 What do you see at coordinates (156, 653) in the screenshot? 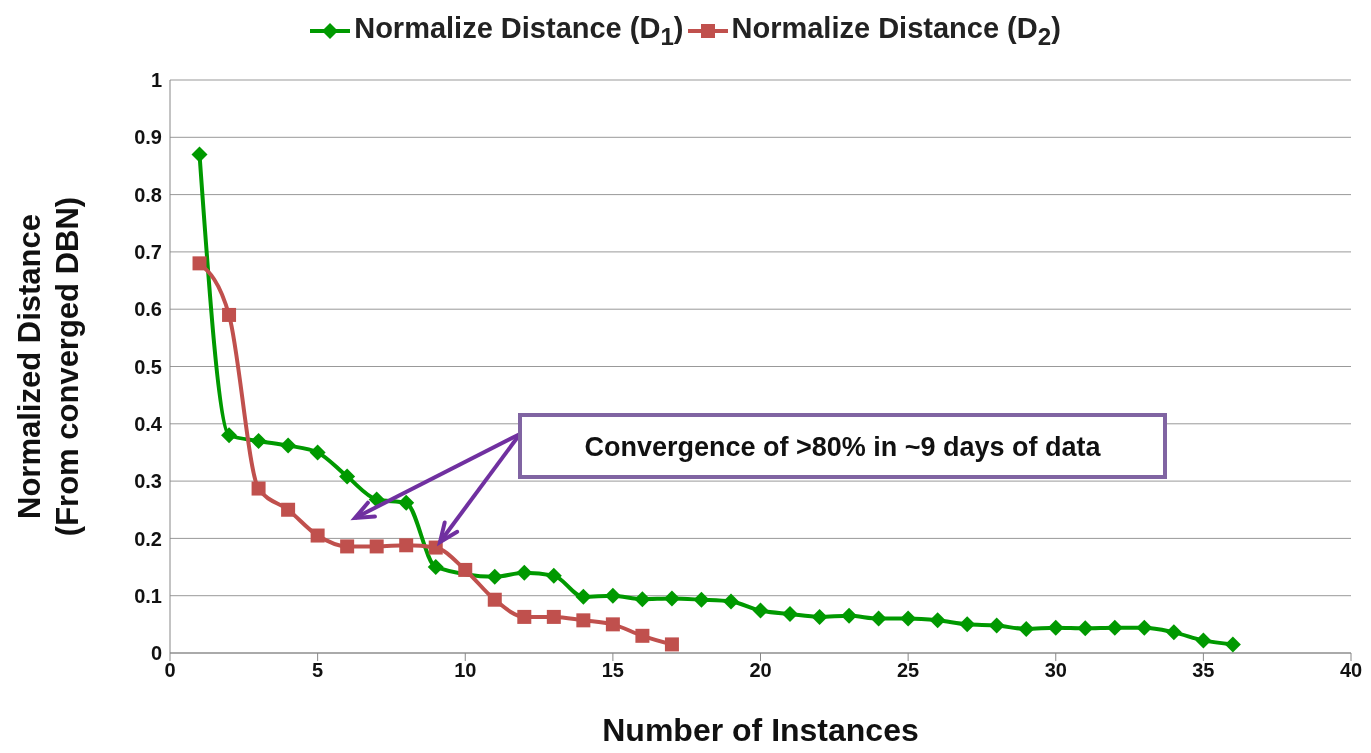
I see `y-tick-label: 0` at bounding box center [156, 653].